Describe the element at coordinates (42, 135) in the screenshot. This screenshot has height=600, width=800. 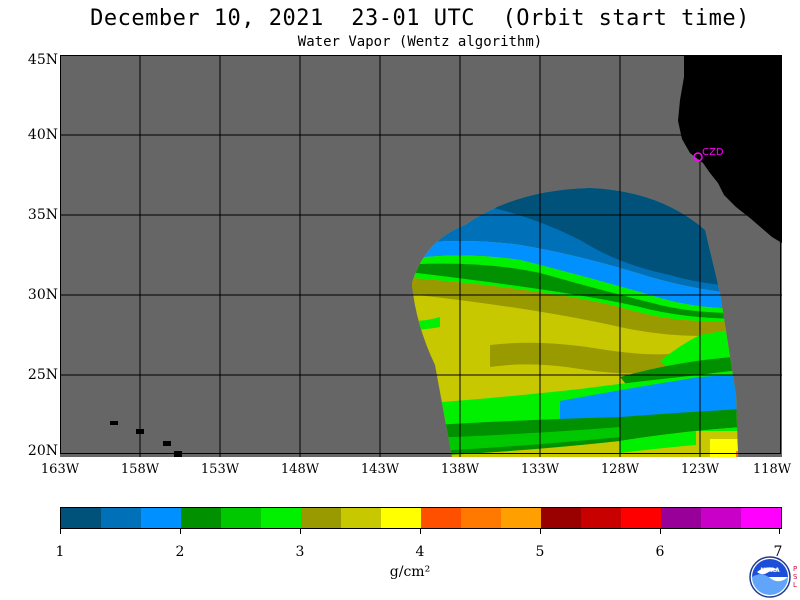
I see `lat-label-40n: 40N` at that location.